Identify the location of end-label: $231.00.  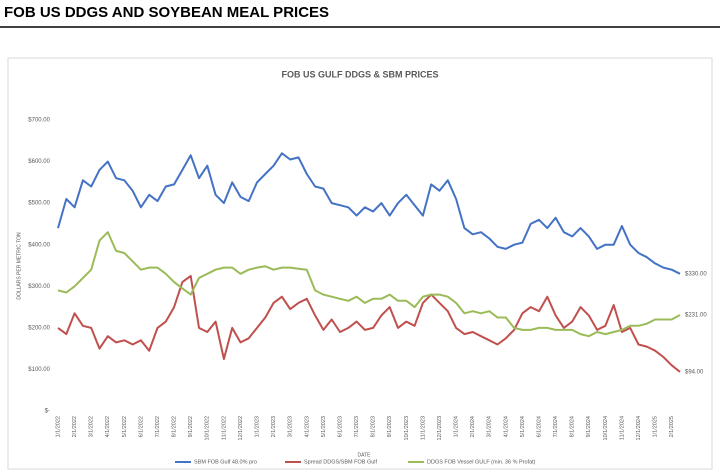
(696, 316).